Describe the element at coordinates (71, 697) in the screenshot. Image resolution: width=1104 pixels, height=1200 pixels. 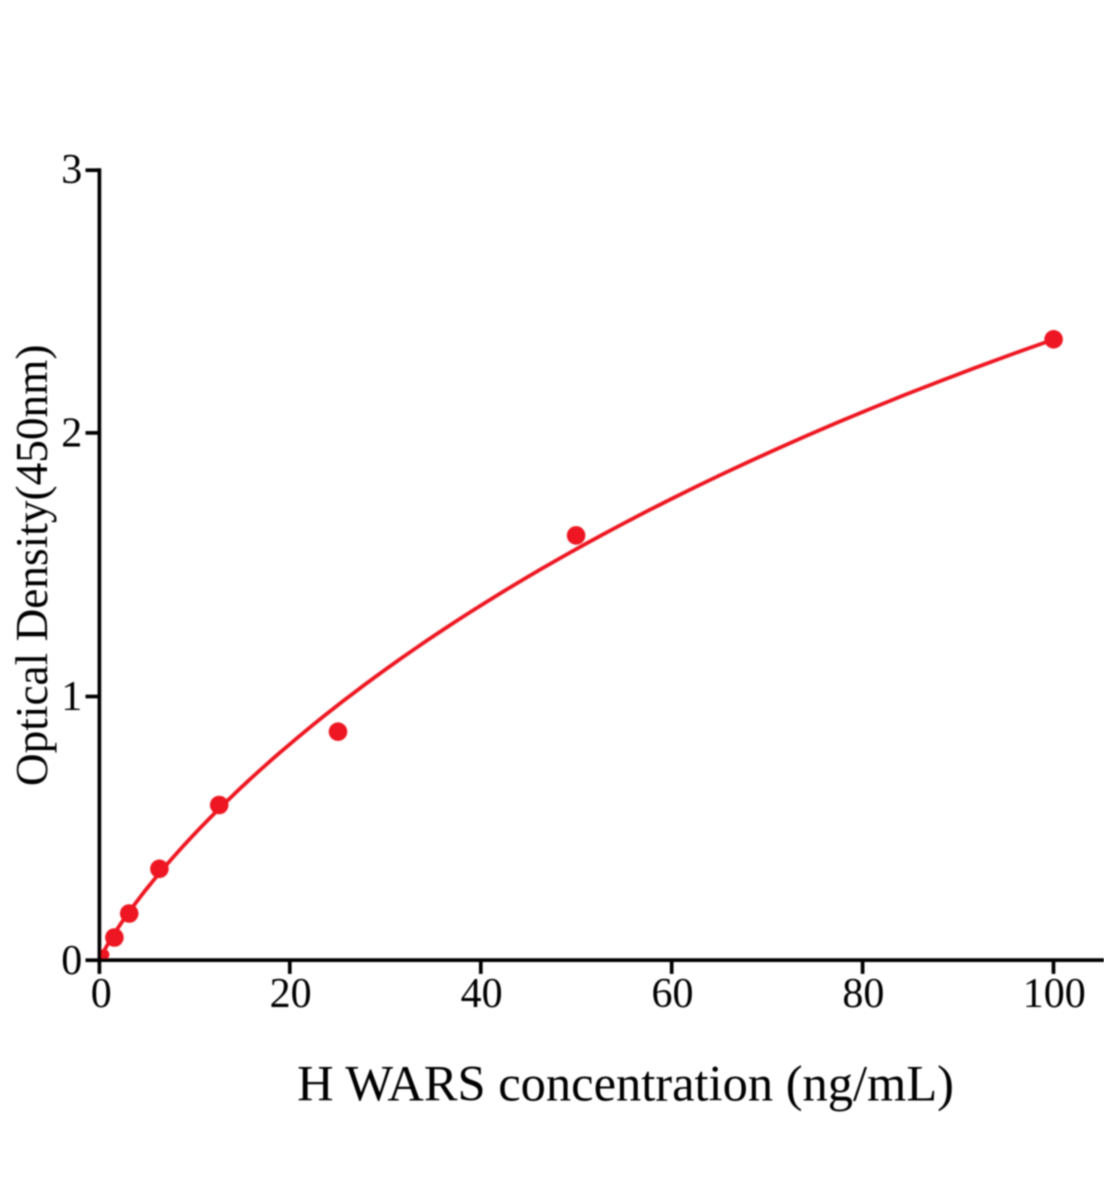
I see `svg-text: 1` at that location.